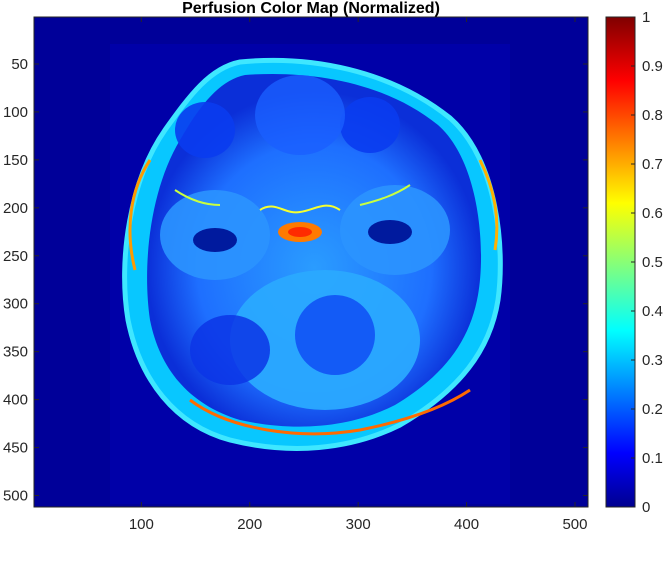  Describe the element at coordinates (652, 262) in the screenshot. I see `colorbar-tick-label: 0.5` at that location.